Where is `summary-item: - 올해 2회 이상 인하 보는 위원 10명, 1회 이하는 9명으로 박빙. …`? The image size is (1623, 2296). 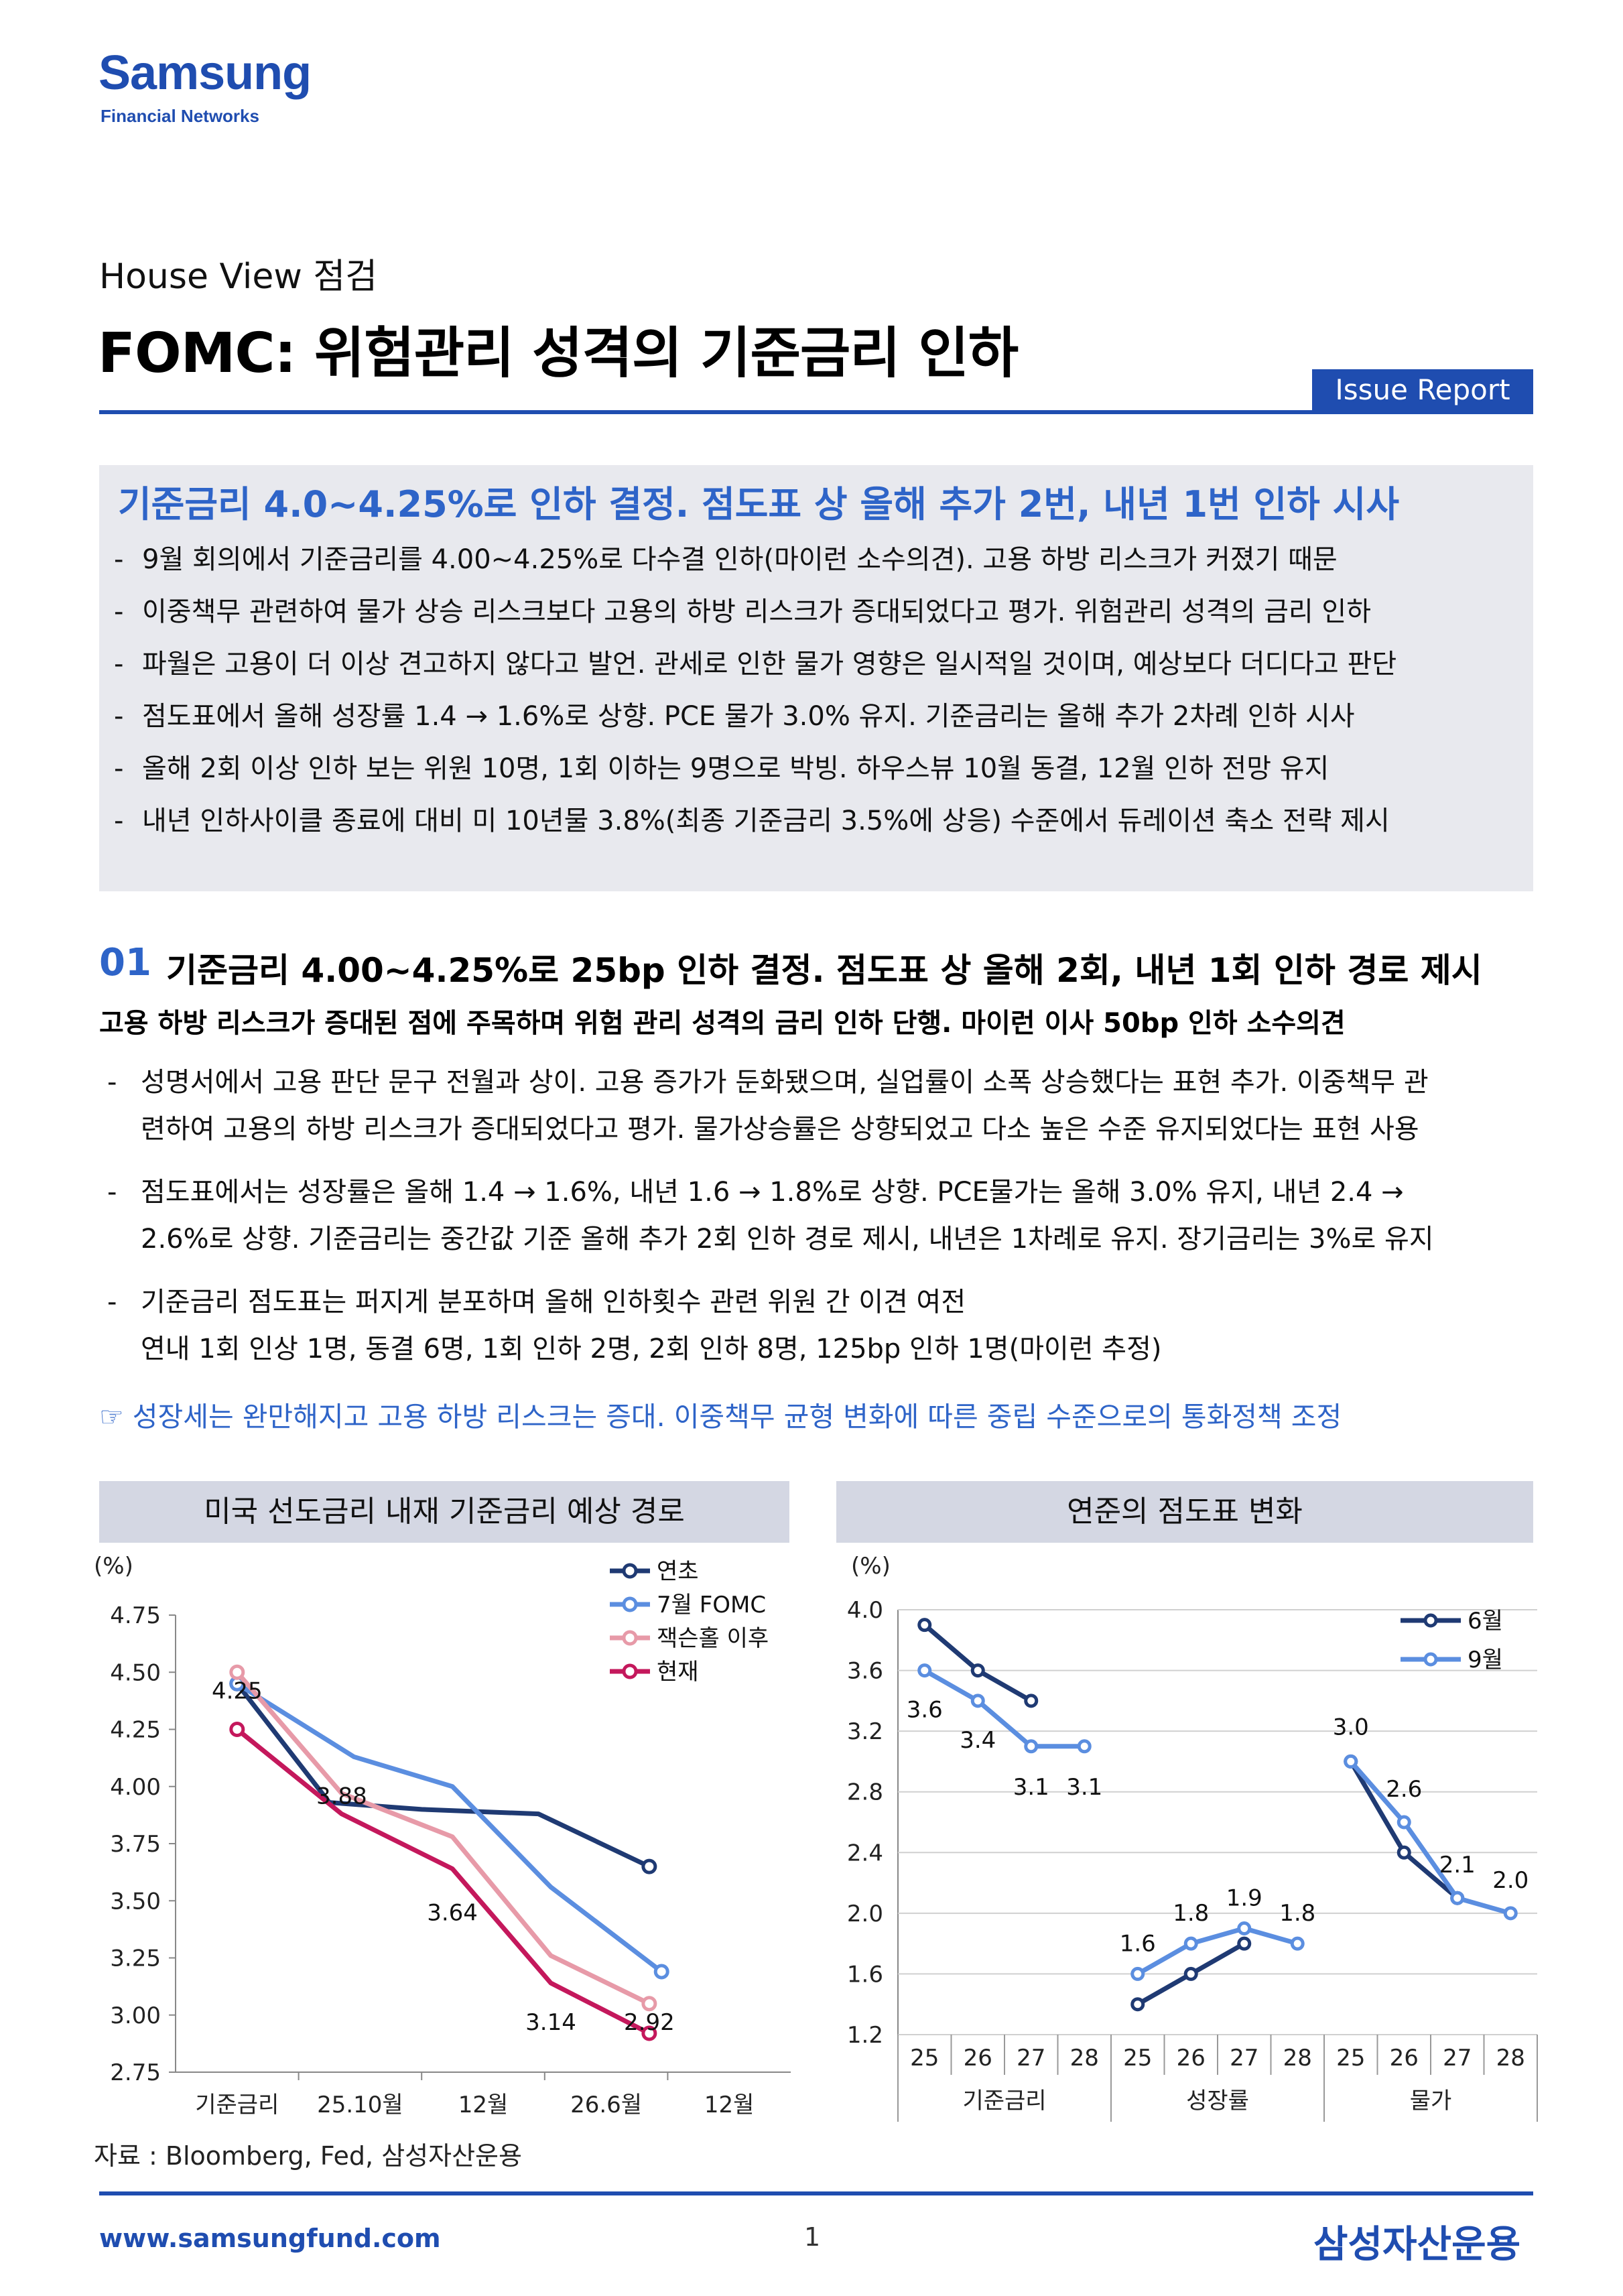
summary-item: - 올해 2회 이상 인하 보는 위원 10명, 1회 이하는 9명으로 박빙. … is located at coordinates (721, 768).